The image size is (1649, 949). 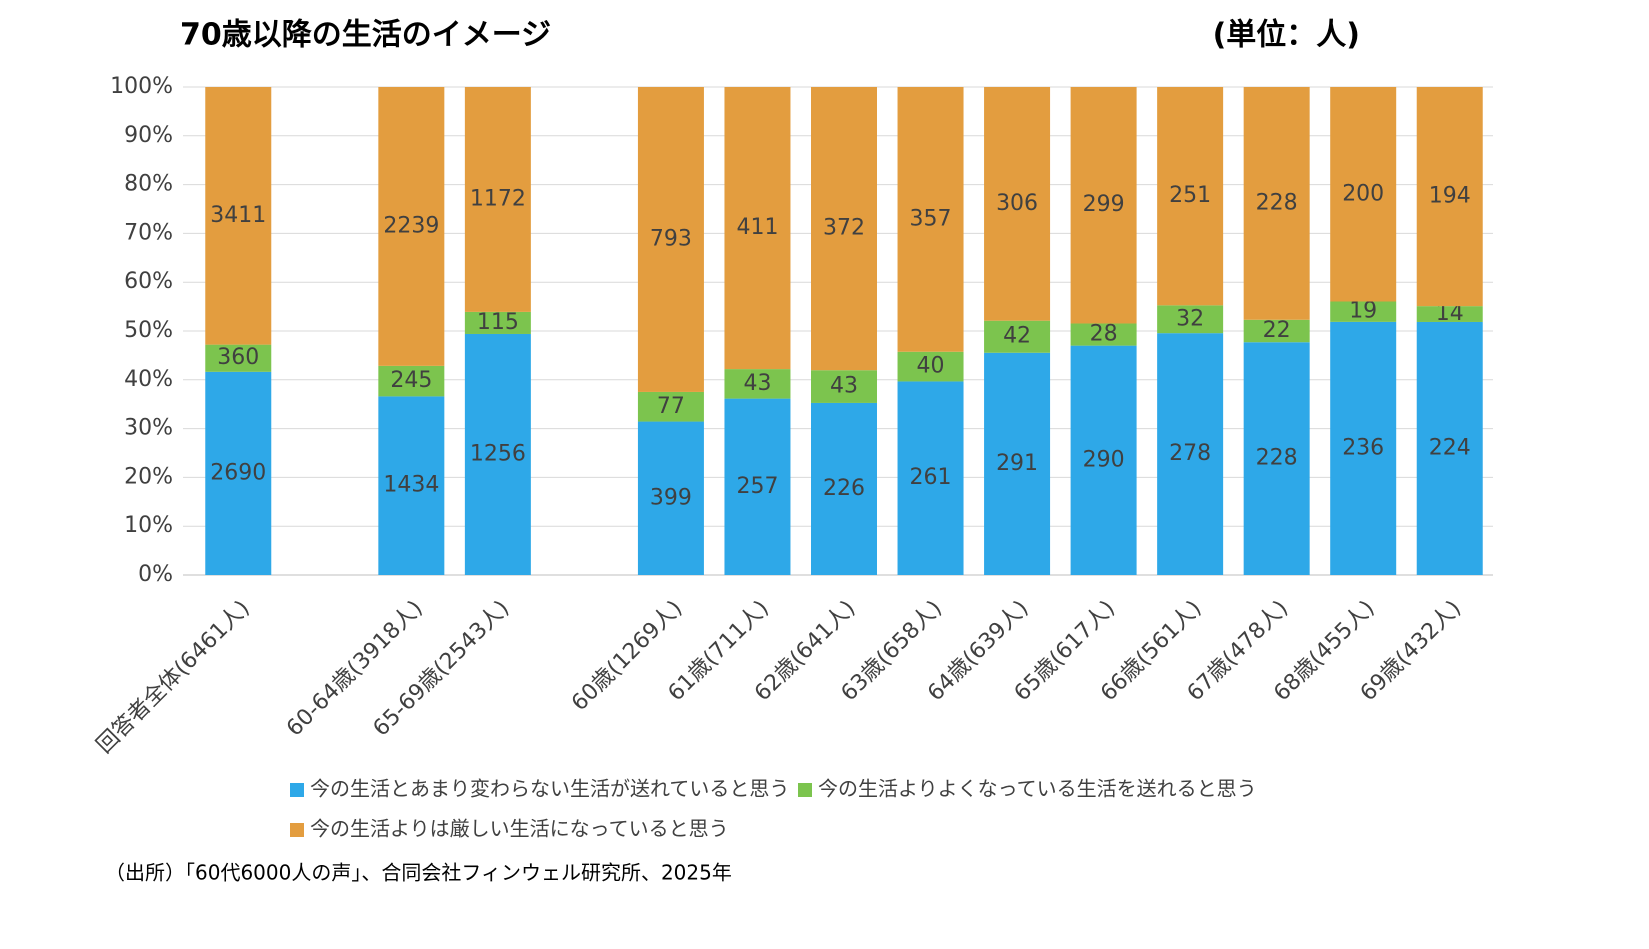 I want to click on data-label: 299, so click(x=1104, y=204).